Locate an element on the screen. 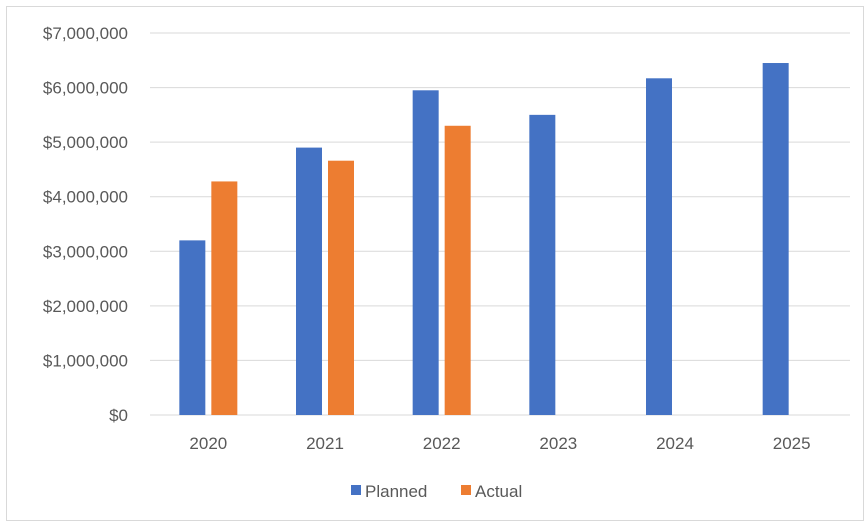 The width and height of the screenshot is (868, 525). x-tick-label: 2021 is located at coordinates (325, 443).